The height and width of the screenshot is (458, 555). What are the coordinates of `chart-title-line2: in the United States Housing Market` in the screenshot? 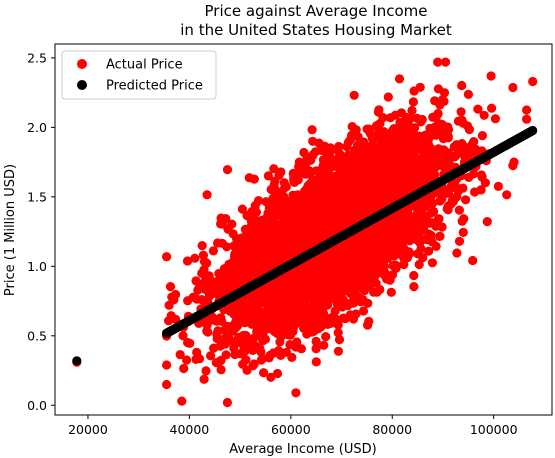 It's located at (316, 30).